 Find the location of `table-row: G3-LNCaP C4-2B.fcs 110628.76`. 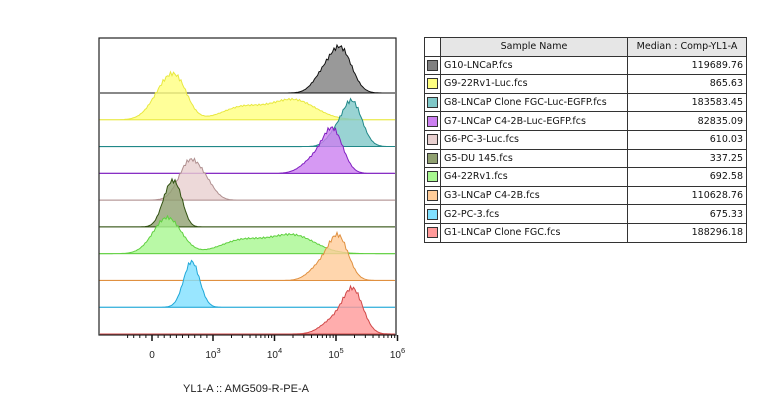

table-row: G3-LNCaP C4-2B.fcs 110628.76 is located at coordinates (585, 195).